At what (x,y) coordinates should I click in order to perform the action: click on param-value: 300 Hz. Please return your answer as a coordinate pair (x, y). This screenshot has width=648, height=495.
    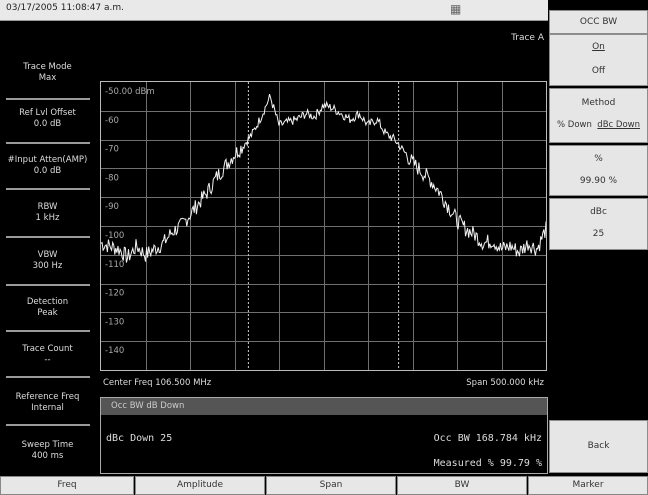
    Looking at the image, I should click on (47, 266).